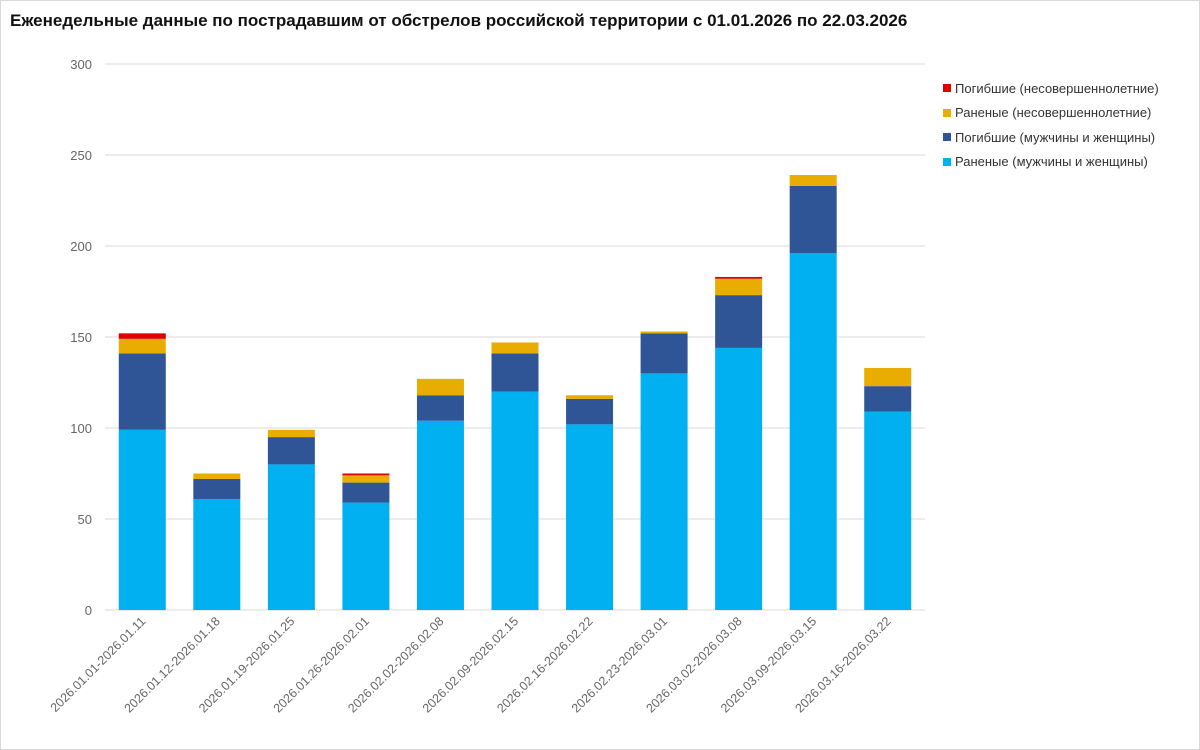 The image size is (1200, 750). I want to click on legend-item: Погибшие (мужчины и женщины), so click(1051, 137).